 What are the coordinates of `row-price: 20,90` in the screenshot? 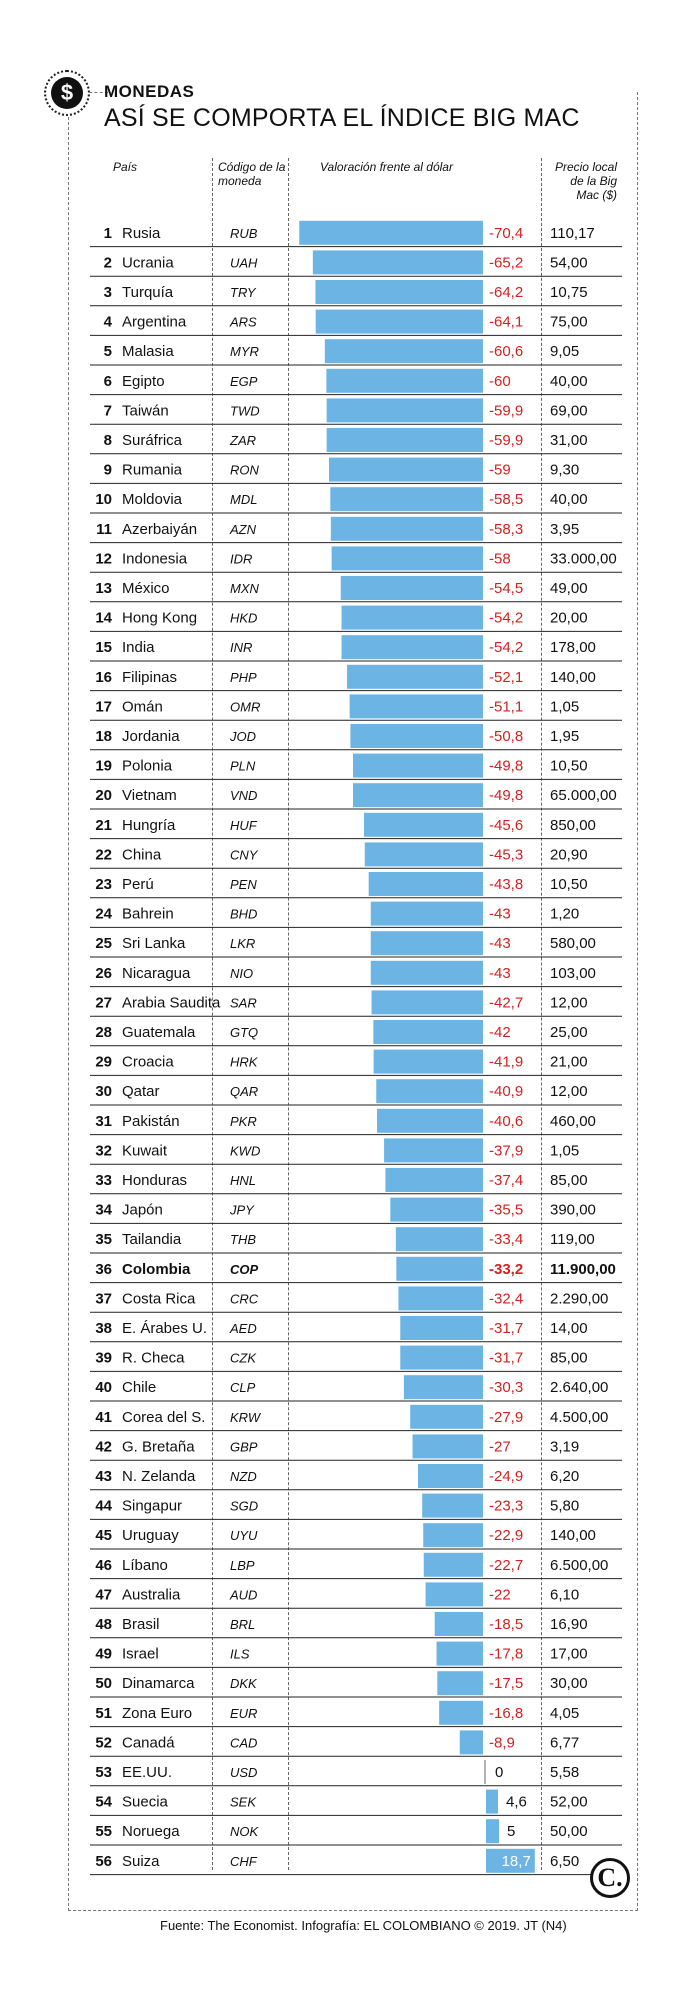 It's located at (569, 854).